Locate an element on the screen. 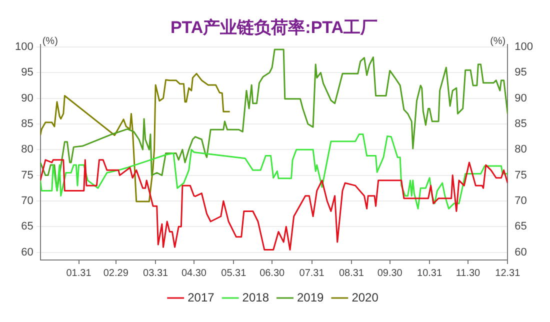 The width and height of the screenshot is (550, 322). y2-tick-label: 95 is located at coordinates (520, 72).